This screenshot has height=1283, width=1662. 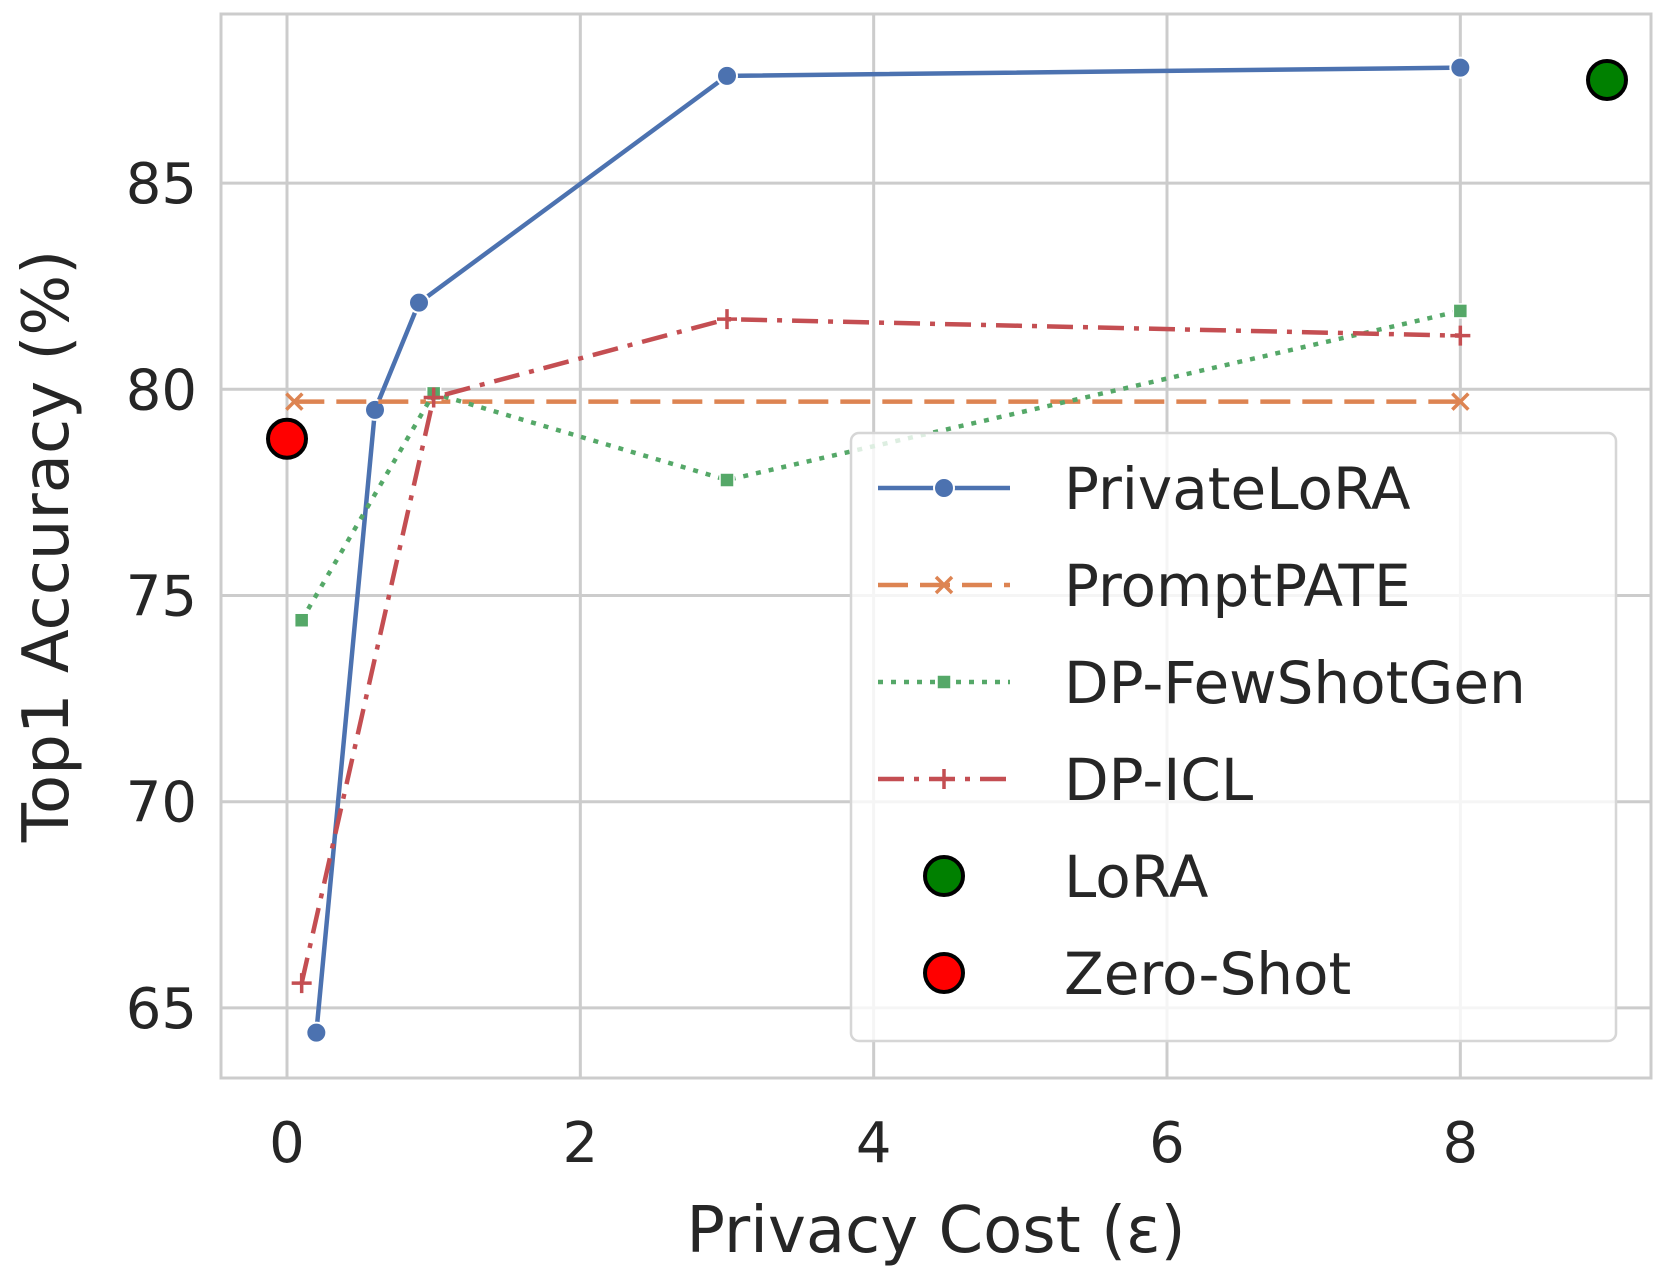 I want to click on legend-marker-zero-shot, so click(x=944, y=973).